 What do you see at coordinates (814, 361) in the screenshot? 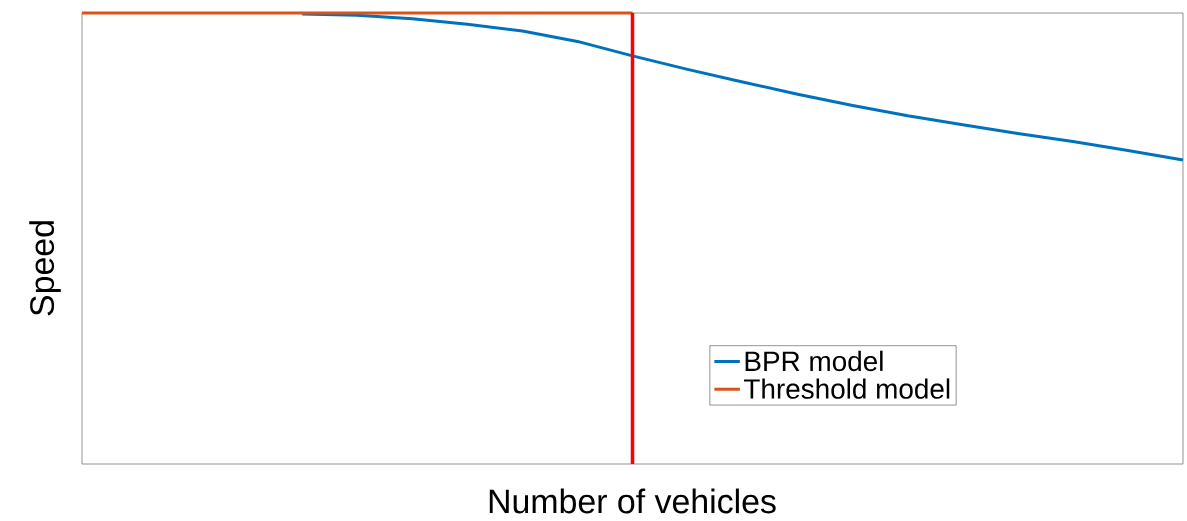
I see `legend-label: BPR model` at bounding box center [814, 361].